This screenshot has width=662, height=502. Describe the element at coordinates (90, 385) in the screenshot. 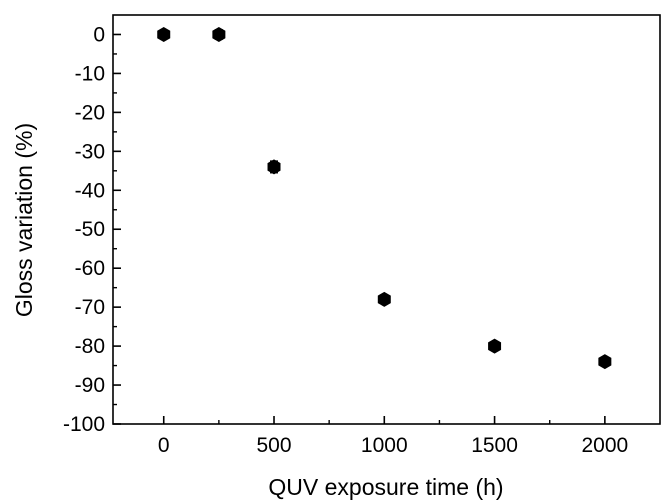

I see `y-tick-label: -90` at that location.